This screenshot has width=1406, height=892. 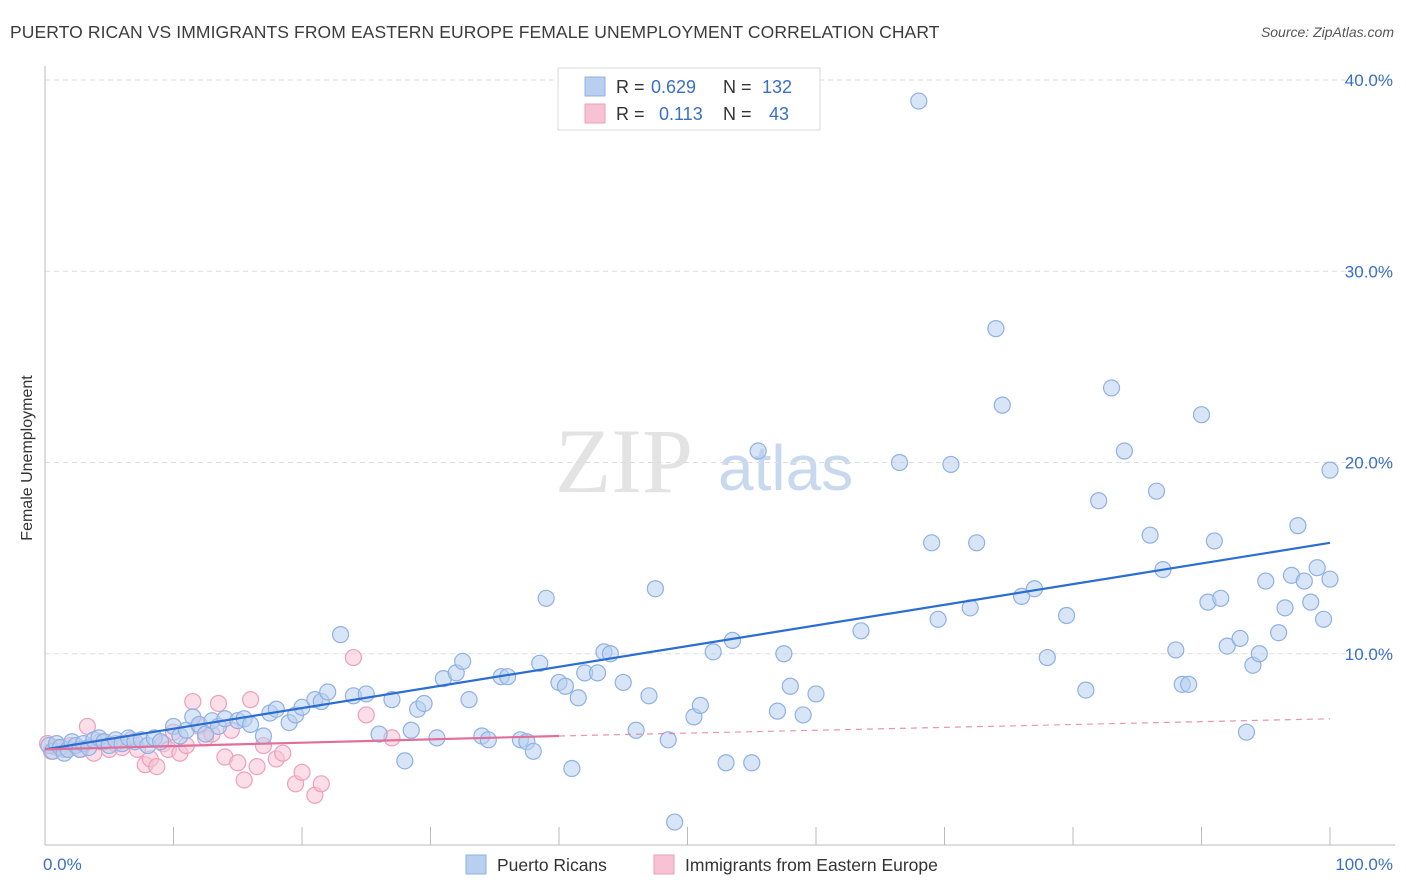 I want to click on source-credit: Source: ZipAtlas.com, so click(x=1327, y=32).